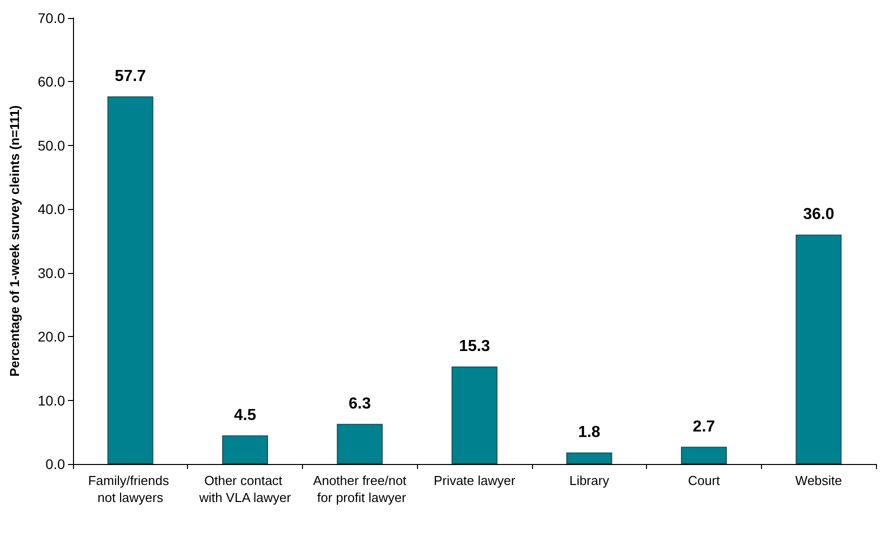 This screenshot has width=896, height=550. What do you see at coordinates (52, 82) in the screenshot?
I see `y-tick-label: 60.0` at bounding box center [52, 82].